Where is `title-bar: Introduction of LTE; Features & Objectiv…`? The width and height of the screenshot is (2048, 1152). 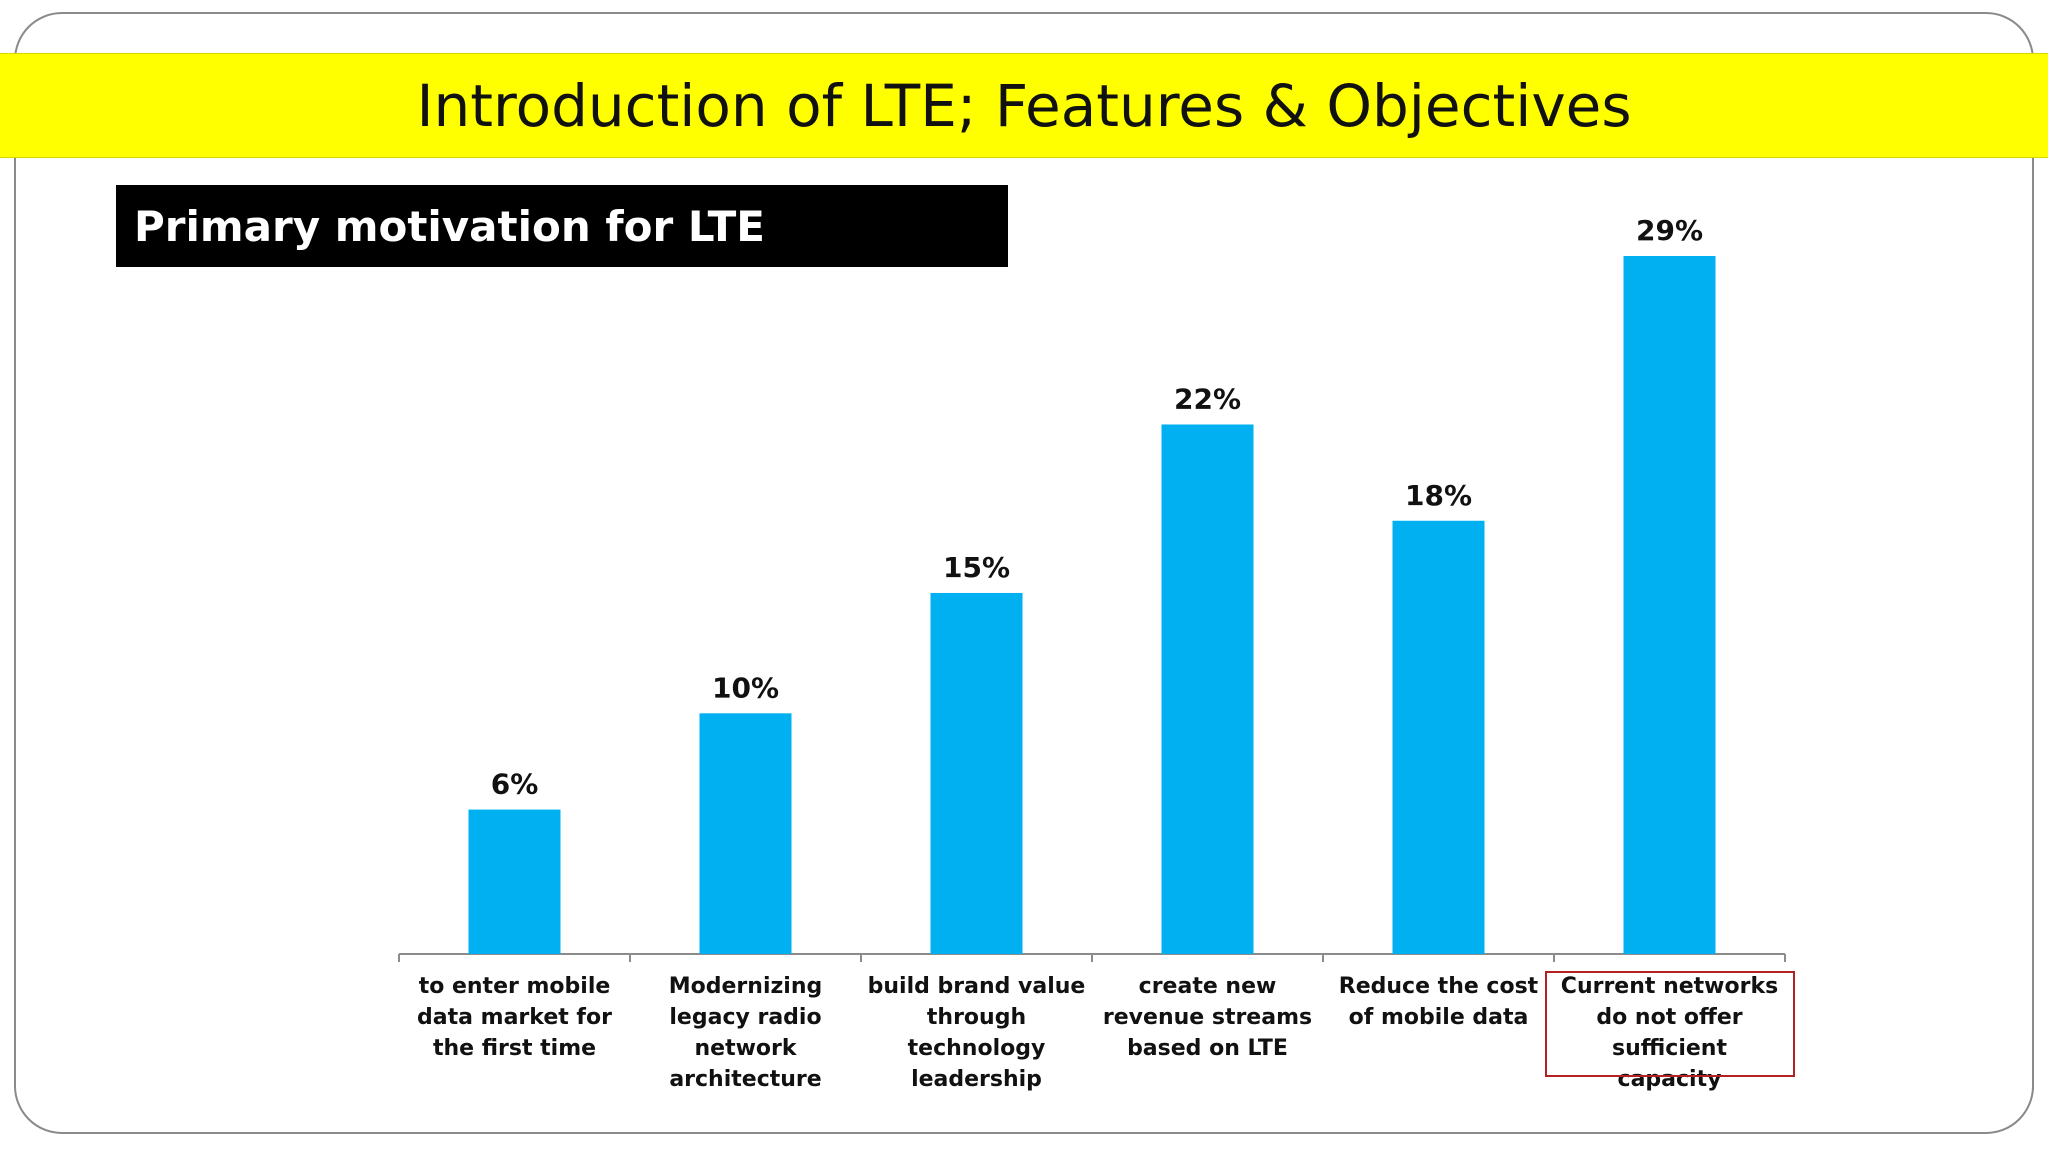 title-bar: Introduction of LTE; Features & Objectiv… is located at coordinates (1024, 105).